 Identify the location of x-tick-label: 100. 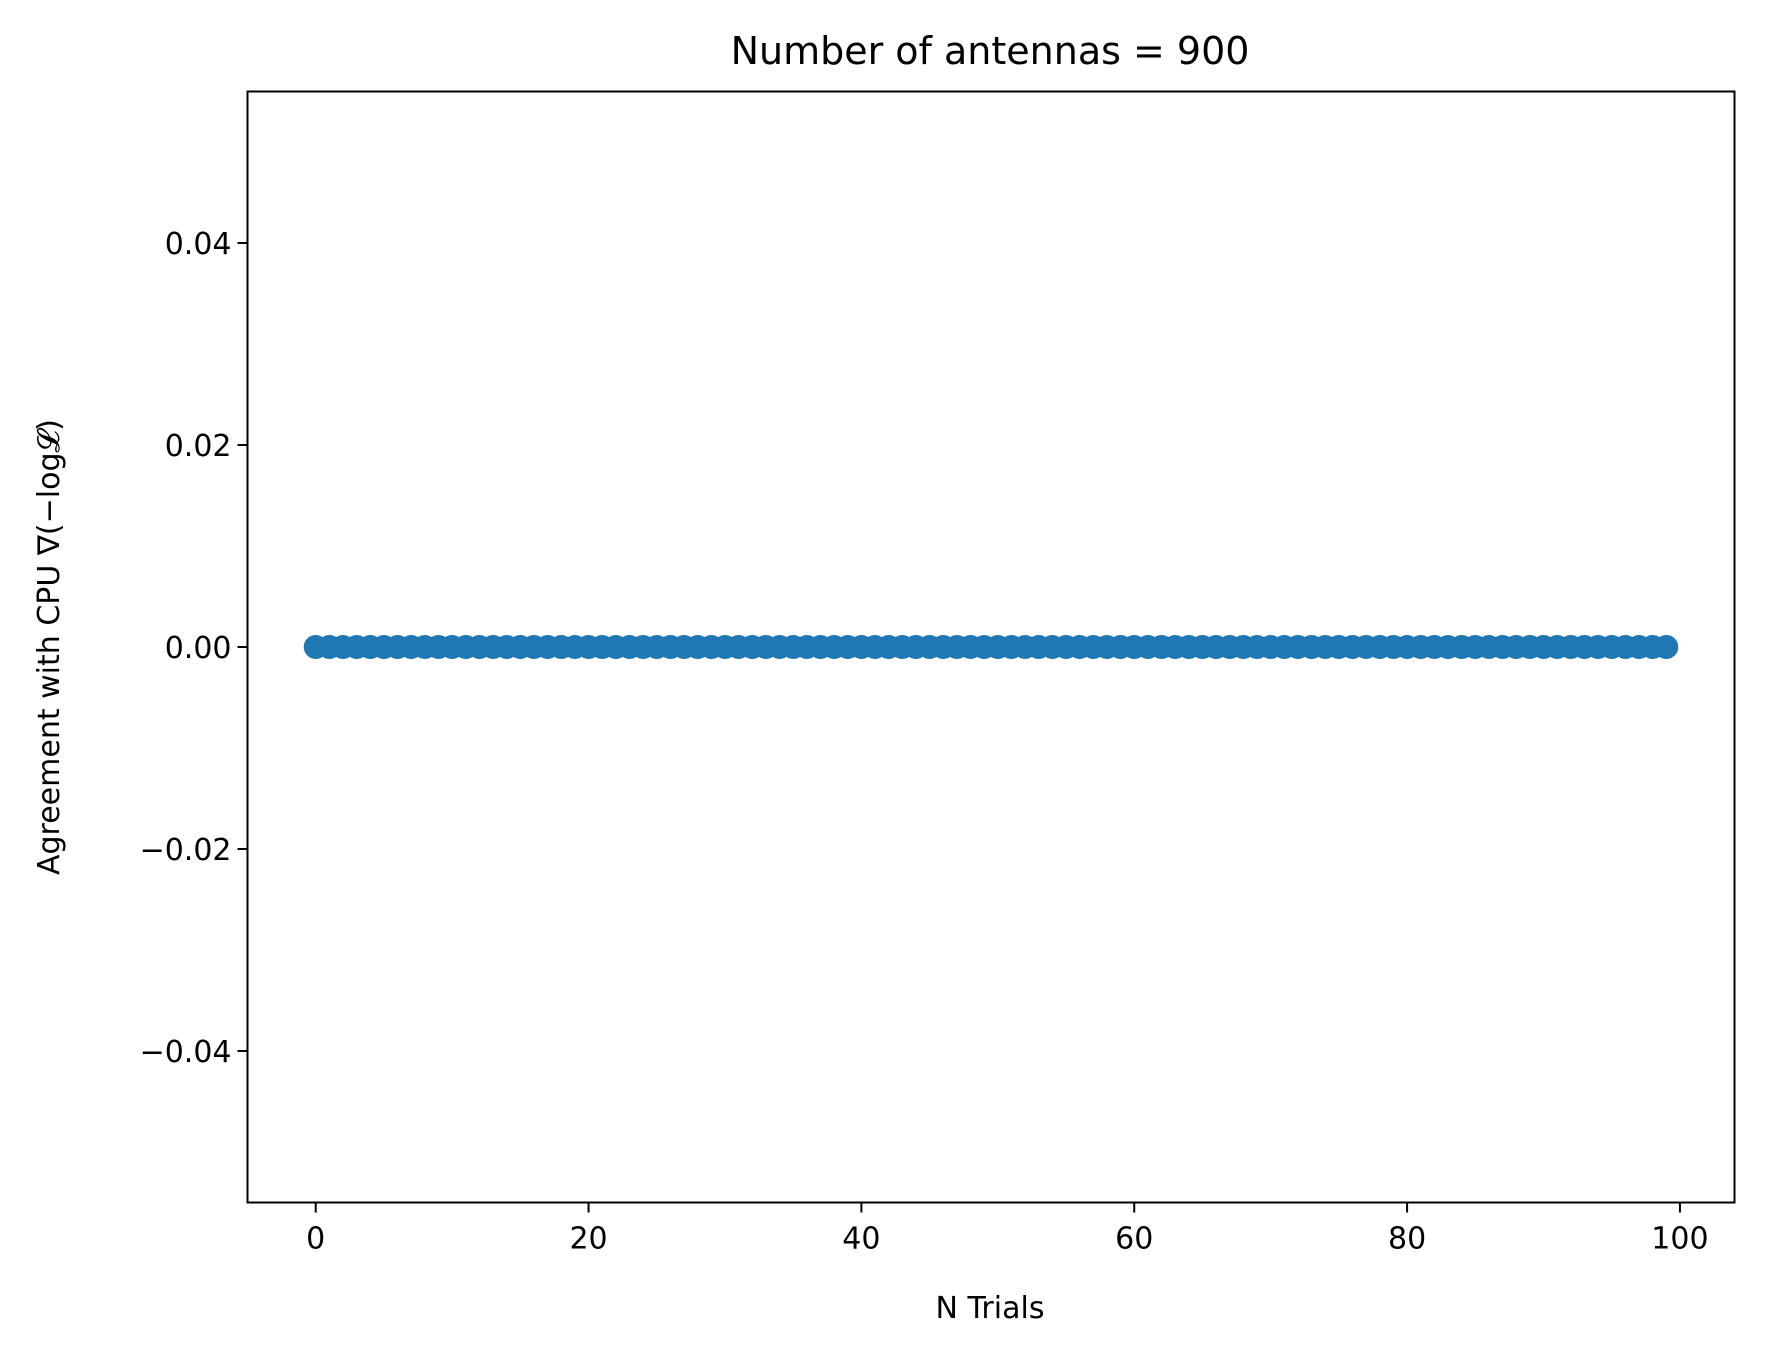
(1679, 1239).